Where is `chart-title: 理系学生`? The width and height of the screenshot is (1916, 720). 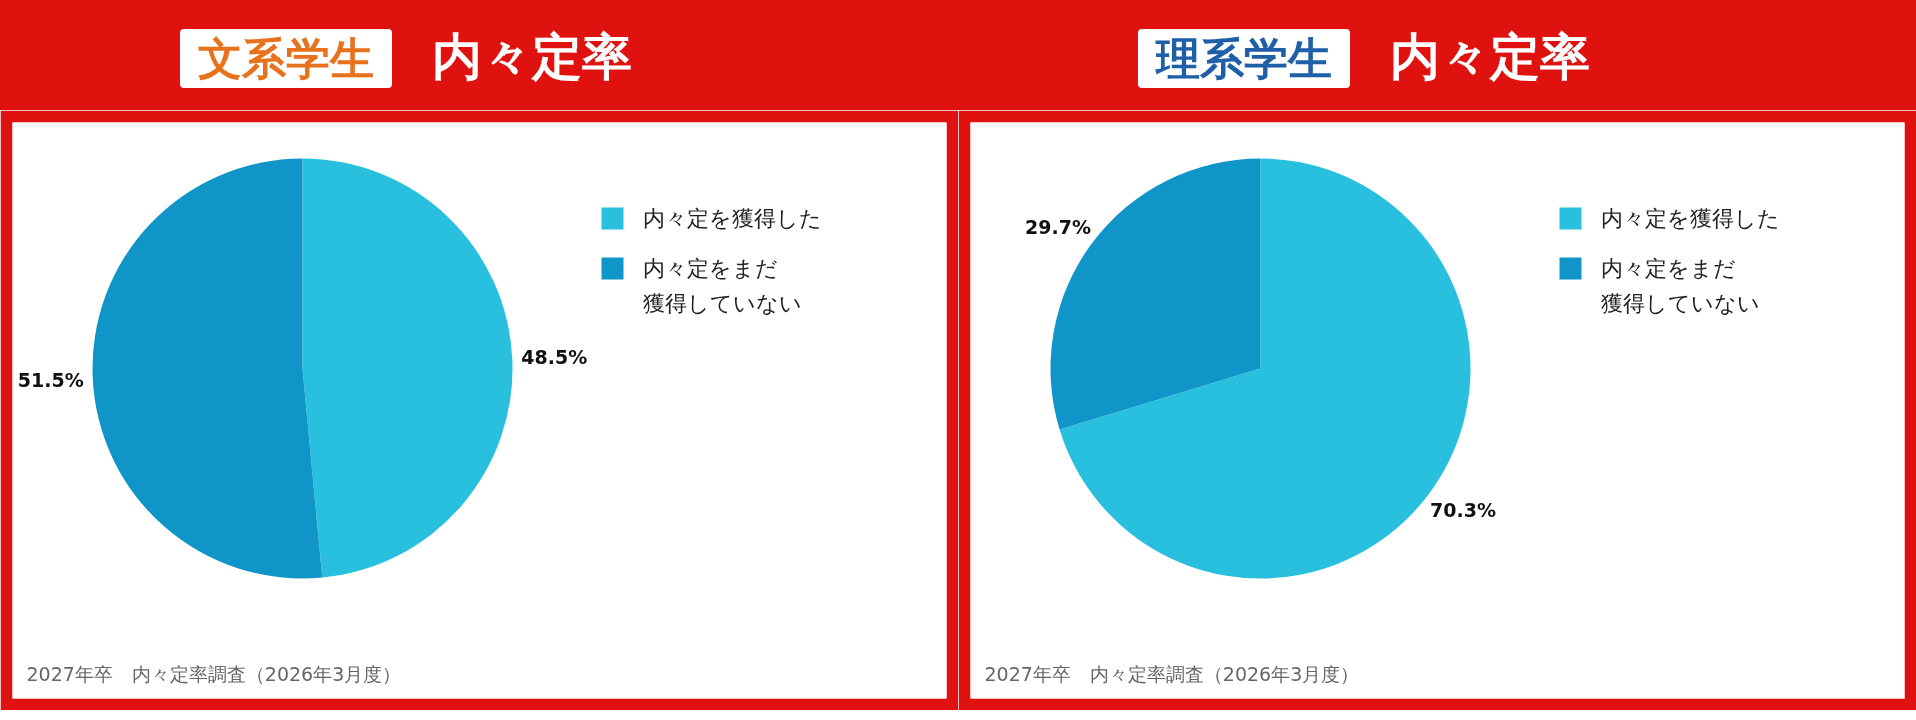 chart-title: 理系学生 is located at coordinates (1244, 58).